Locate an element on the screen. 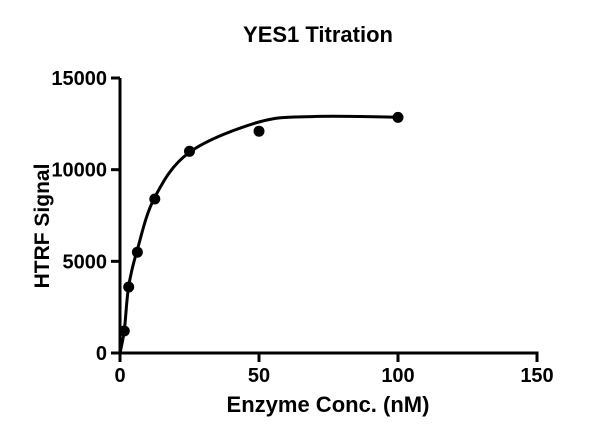 This screenshot has width=600, height=440. y-tick-label: 5000 is located at coordinates (85, 262).